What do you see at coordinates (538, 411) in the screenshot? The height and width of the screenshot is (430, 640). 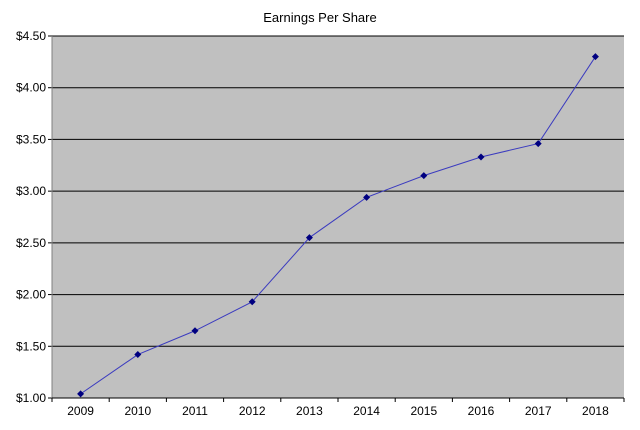 I see `x-tick-label: 2017` at bounding box center [538, 411].